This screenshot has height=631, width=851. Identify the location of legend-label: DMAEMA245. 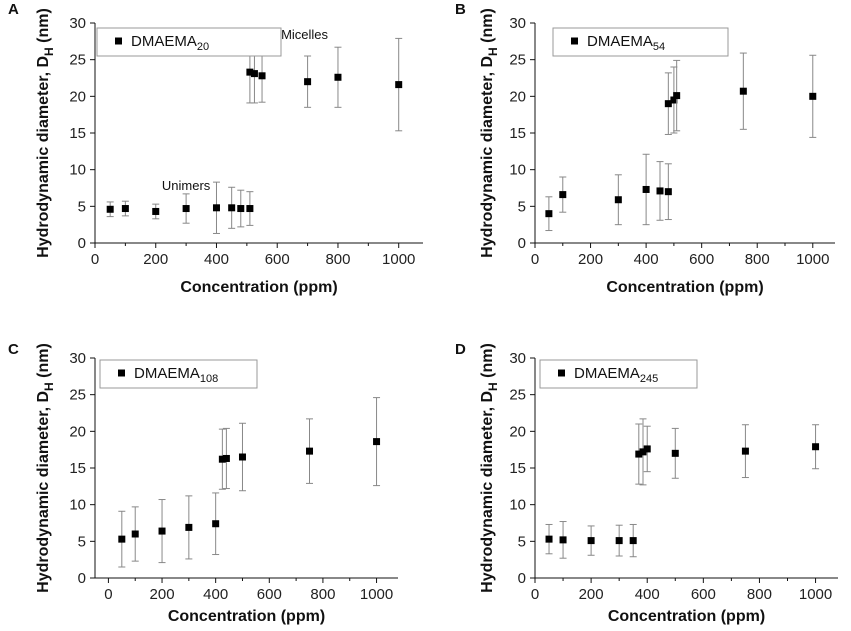
(616, 375).